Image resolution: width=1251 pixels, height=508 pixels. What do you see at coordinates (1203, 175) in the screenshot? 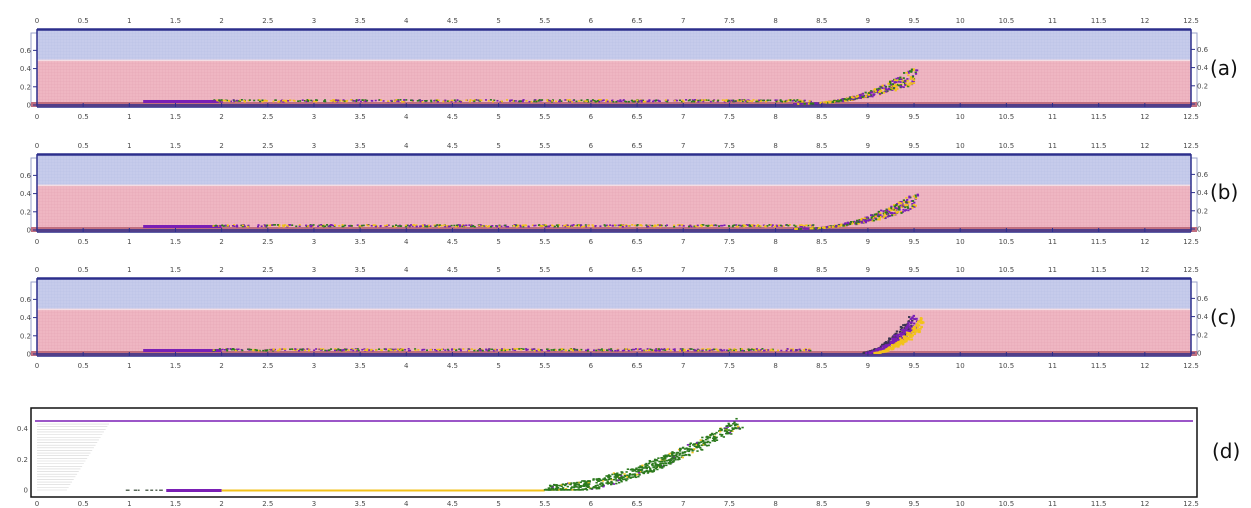
I see `y-tick-label-right: 0.6` at bounding box center [1203, 175].